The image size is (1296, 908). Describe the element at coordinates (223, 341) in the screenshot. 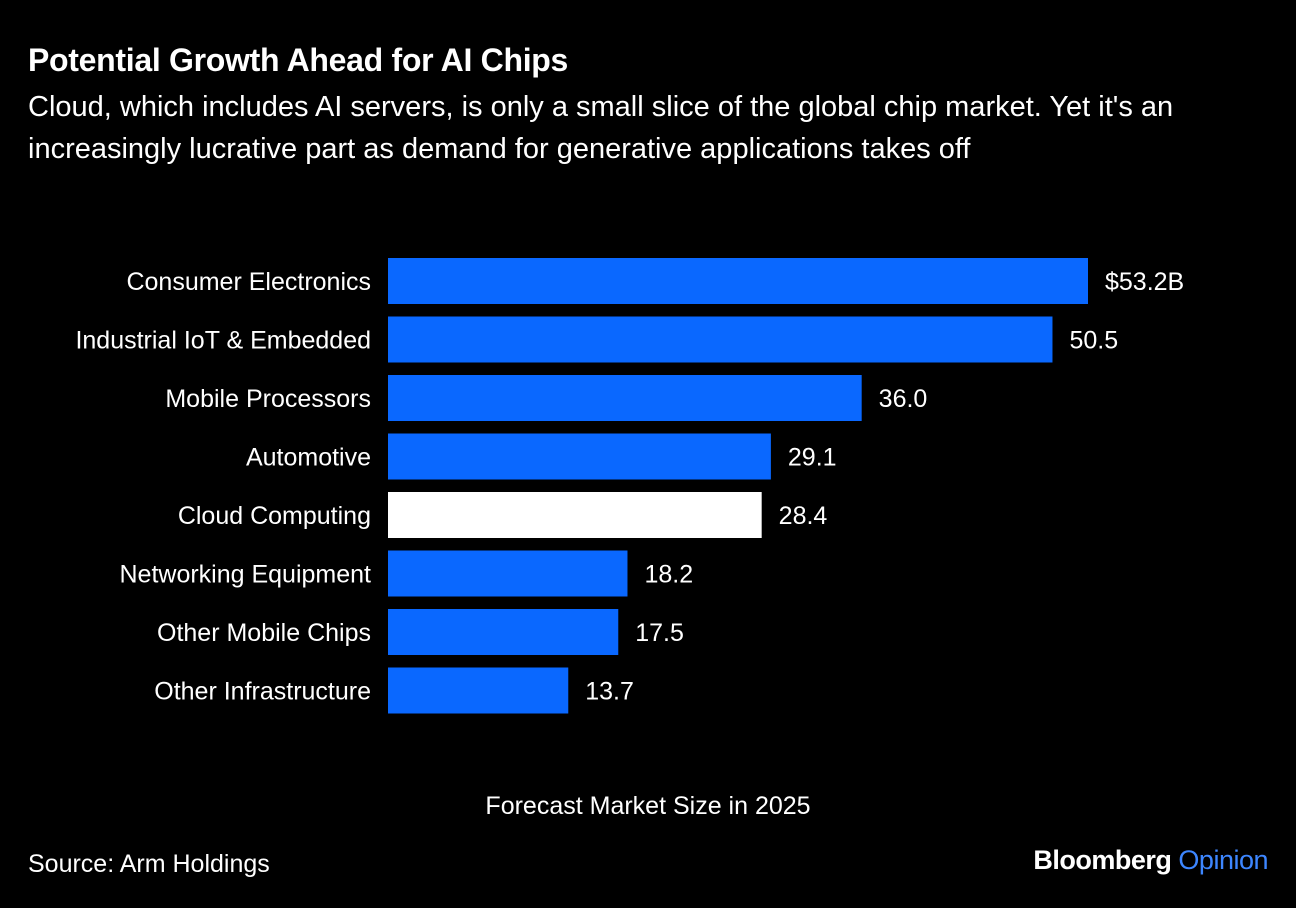

I see `category-label-industrial-iot-embedded: Industrial IoT & Embedded` at that location.